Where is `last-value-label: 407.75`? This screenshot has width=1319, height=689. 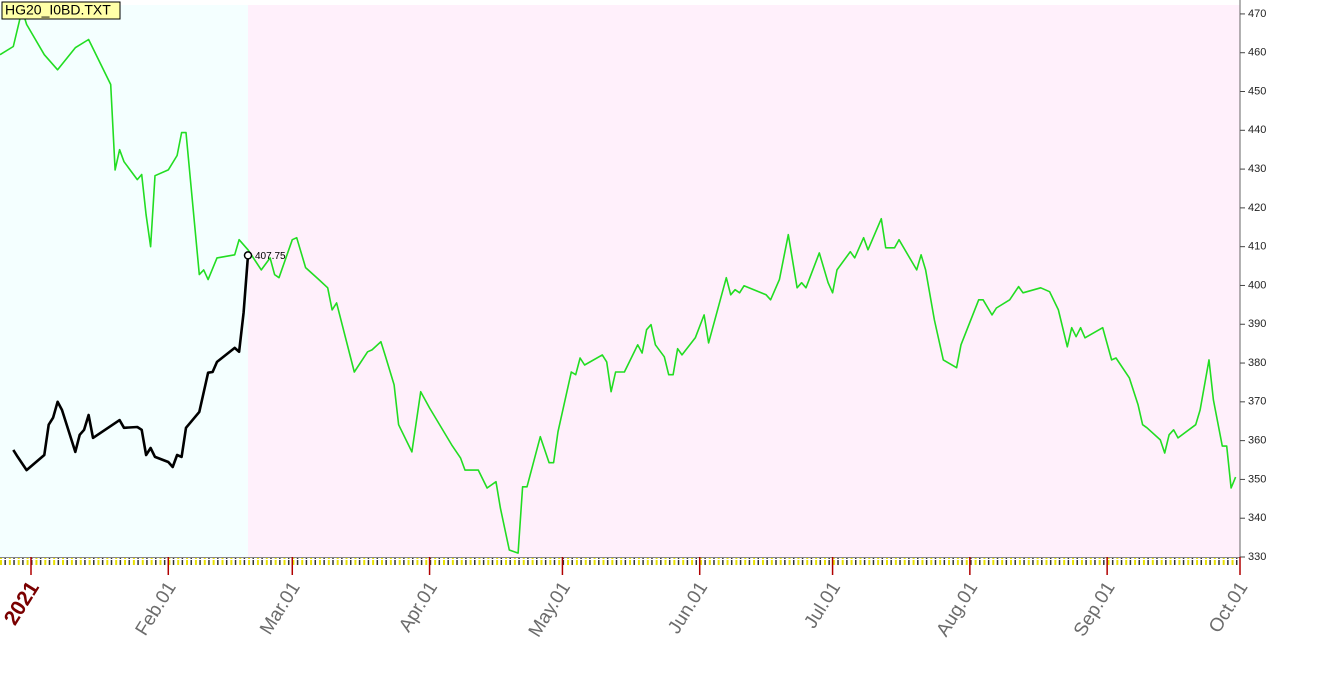 last-value-label: 407.75 is located at coordinates (270, 256).